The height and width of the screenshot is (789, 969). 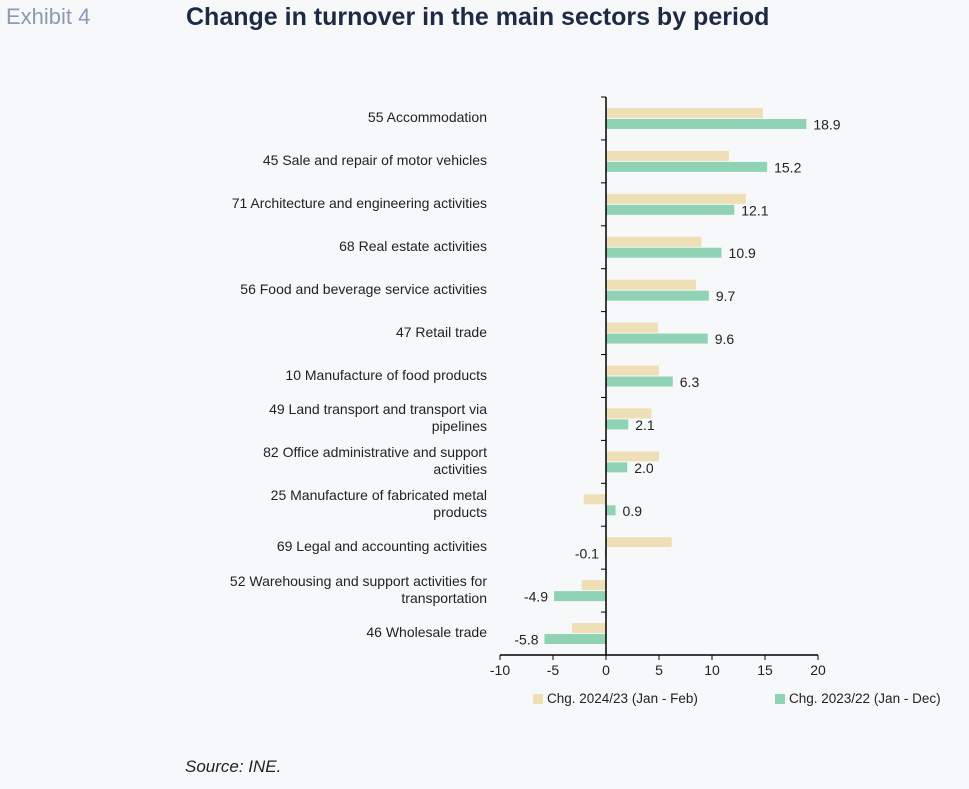 I want to click on category-label-line: 56 Food and beverage service activities, so click(x=363, y=288).